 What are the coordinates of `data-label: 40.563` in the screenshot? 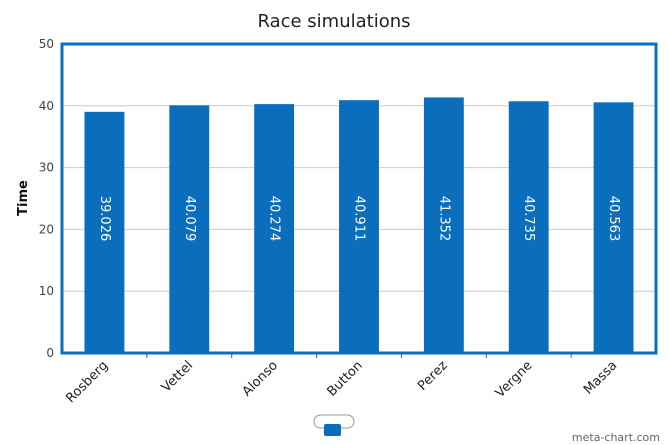 It's located at (613, 219).